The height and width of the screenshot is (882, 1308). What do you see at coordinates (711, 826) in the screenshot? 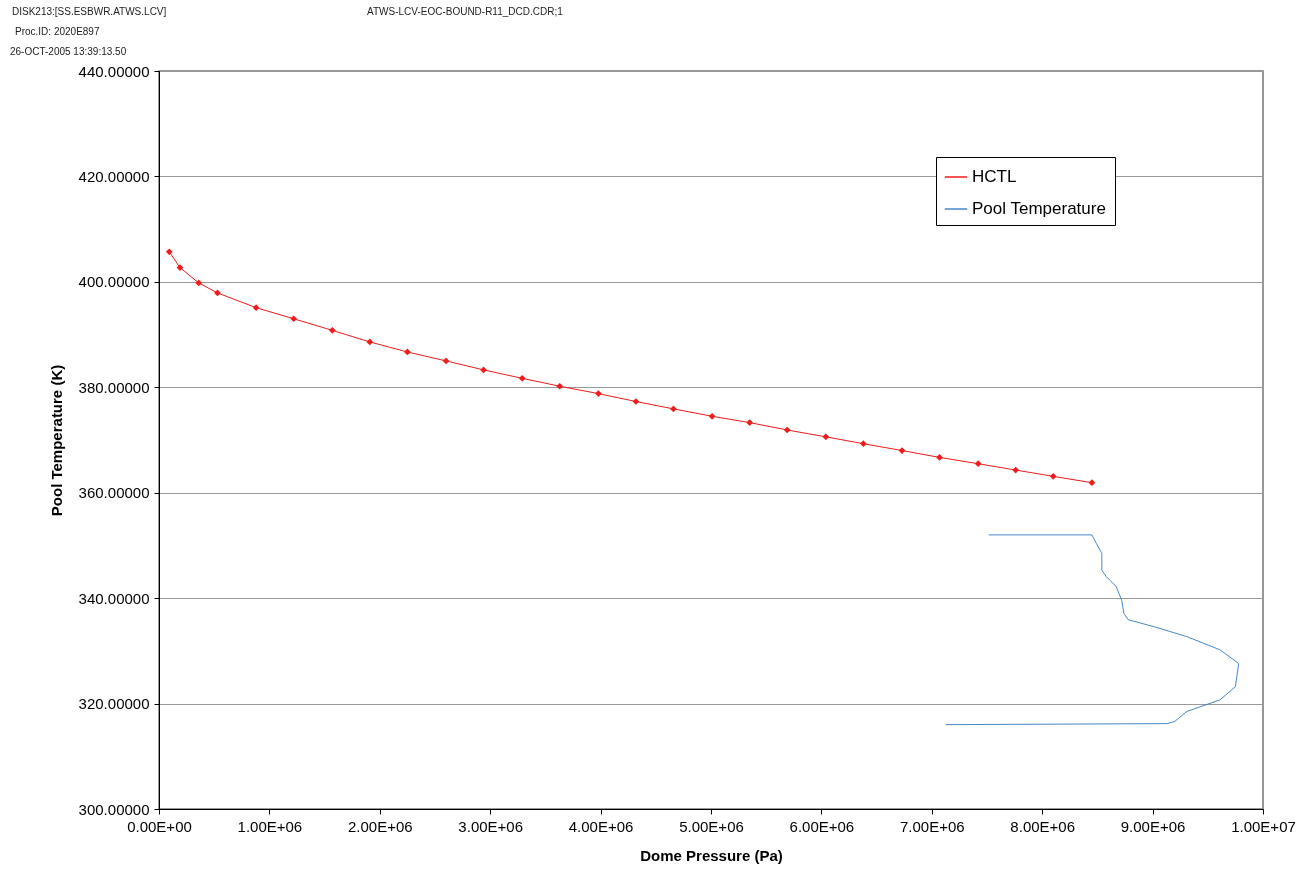
I see `x-tick-label: 5.00E+06` at bounding box center [711, 826].